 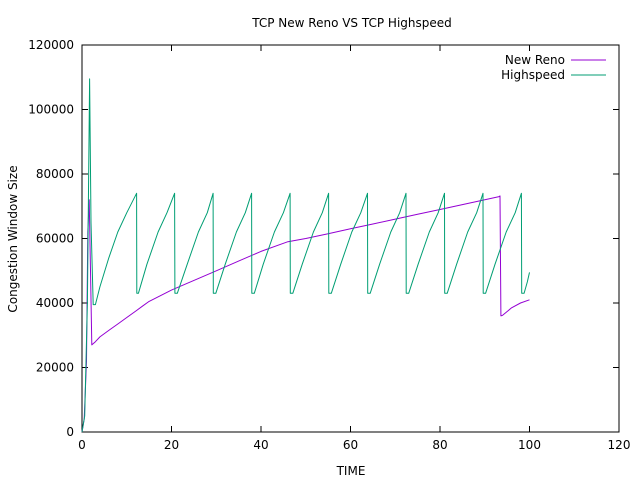 What do you see at coordinates (13, 238) in the screenshot?
I see `y-axis-label: Congestion Window Size` at bounding box center [13, 238].